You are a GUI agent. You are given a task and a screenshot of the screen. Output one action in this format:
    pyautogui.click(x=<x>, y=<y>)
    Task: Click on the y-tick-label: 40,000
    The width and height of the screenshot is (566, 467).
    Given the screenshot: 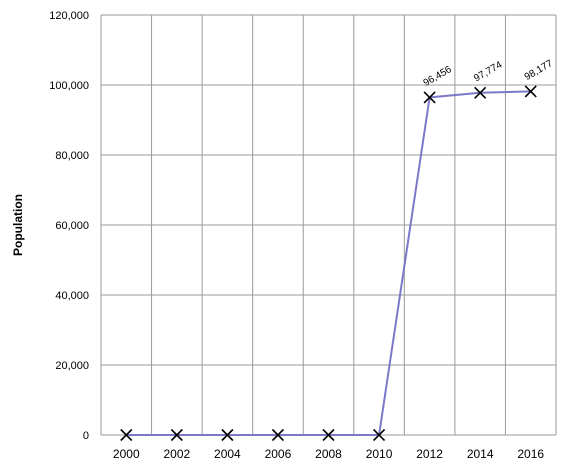 What is the action you would take?
    pyautogui.click(x=72, y=296)
    